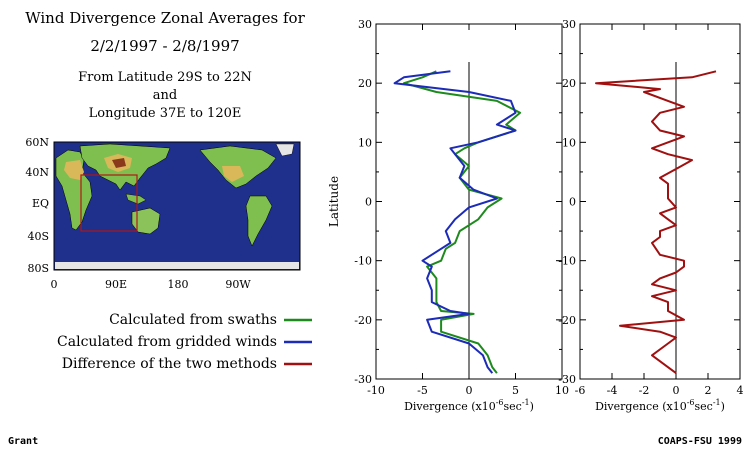  I want to click on map-lat-label: 40N, so click(37, 172).